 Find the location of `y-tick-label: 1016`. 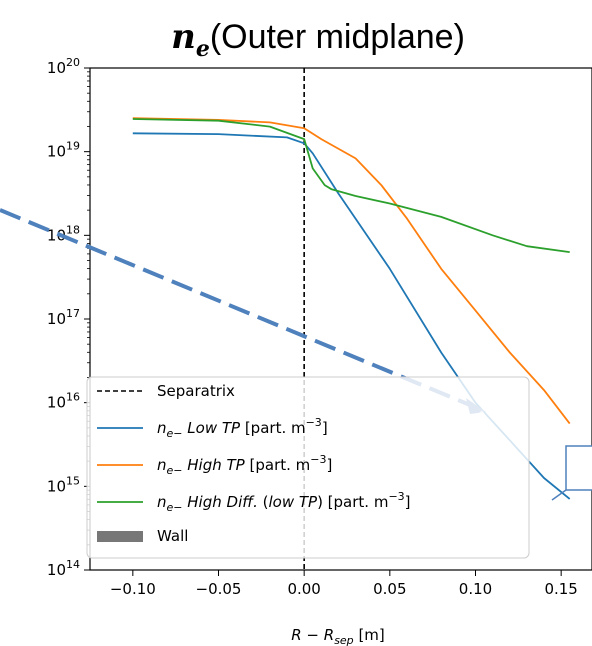

y-tick-label: 1016 is located at coordinates (63, 401).